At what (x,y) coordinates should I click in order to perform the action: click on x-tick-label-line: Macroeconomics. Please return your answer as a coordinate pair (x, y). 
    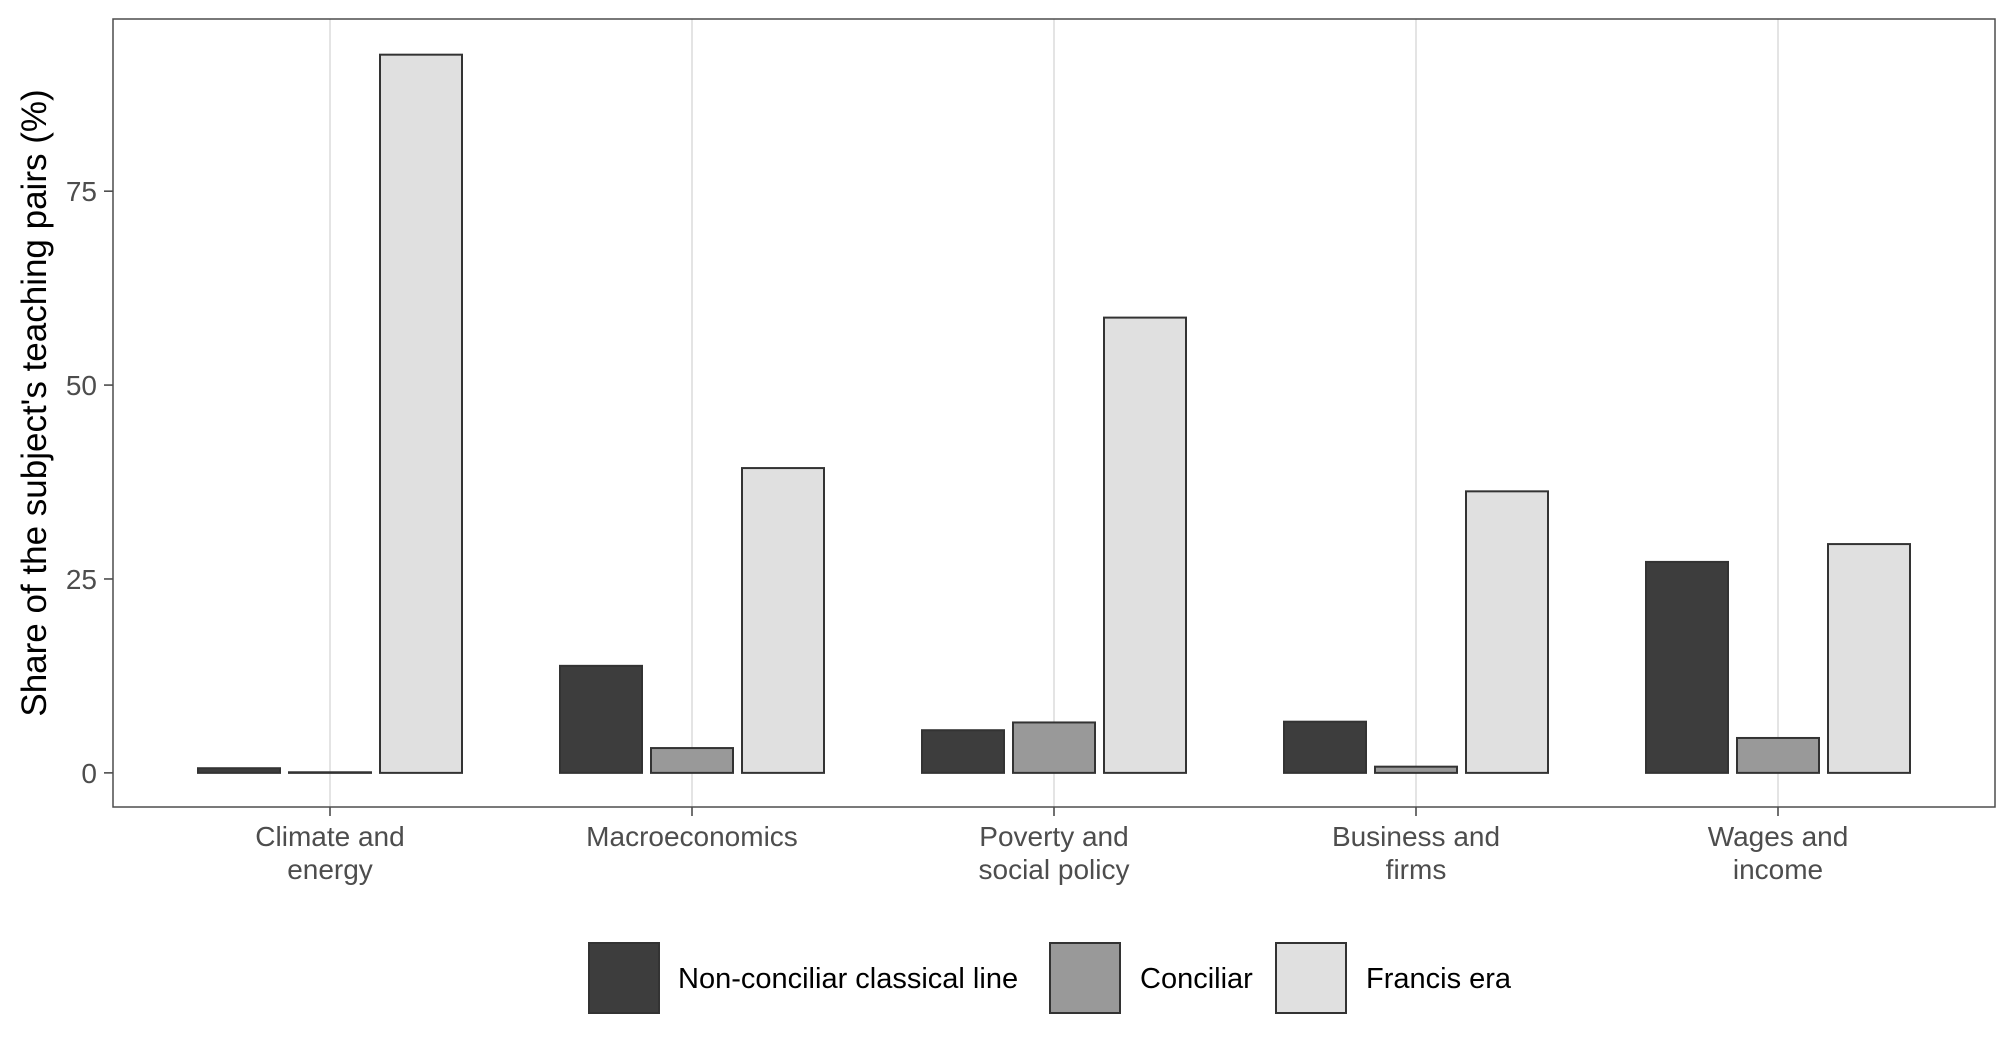
    Looking at the image, I should click on (692, 836).